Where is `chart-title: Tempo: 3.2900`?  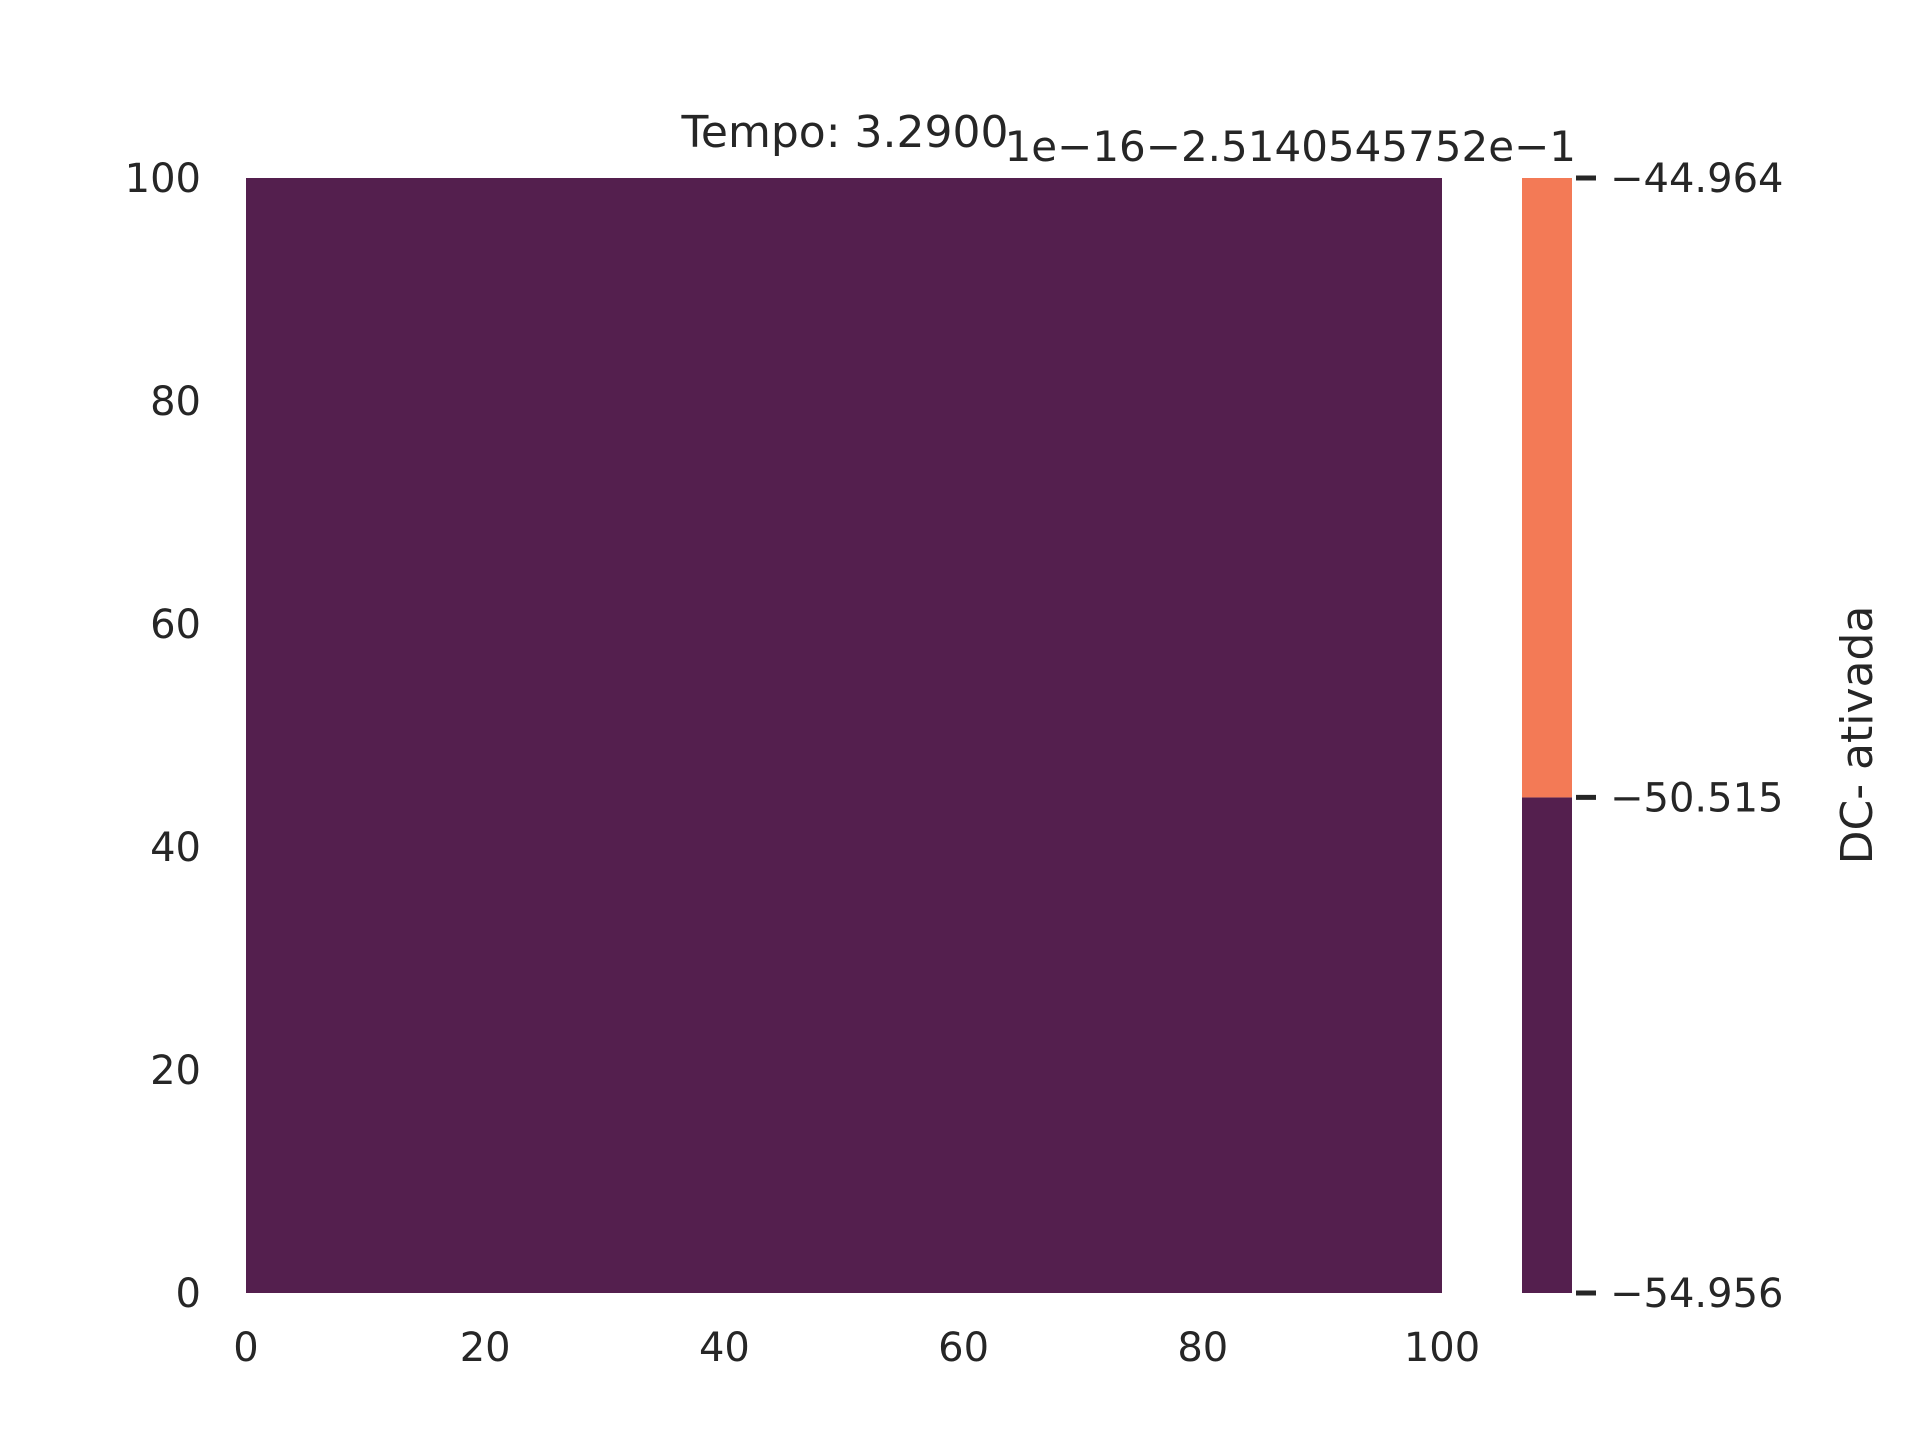 chart-title: Tempo: 3.2900 is located at coordinates (845, 132).